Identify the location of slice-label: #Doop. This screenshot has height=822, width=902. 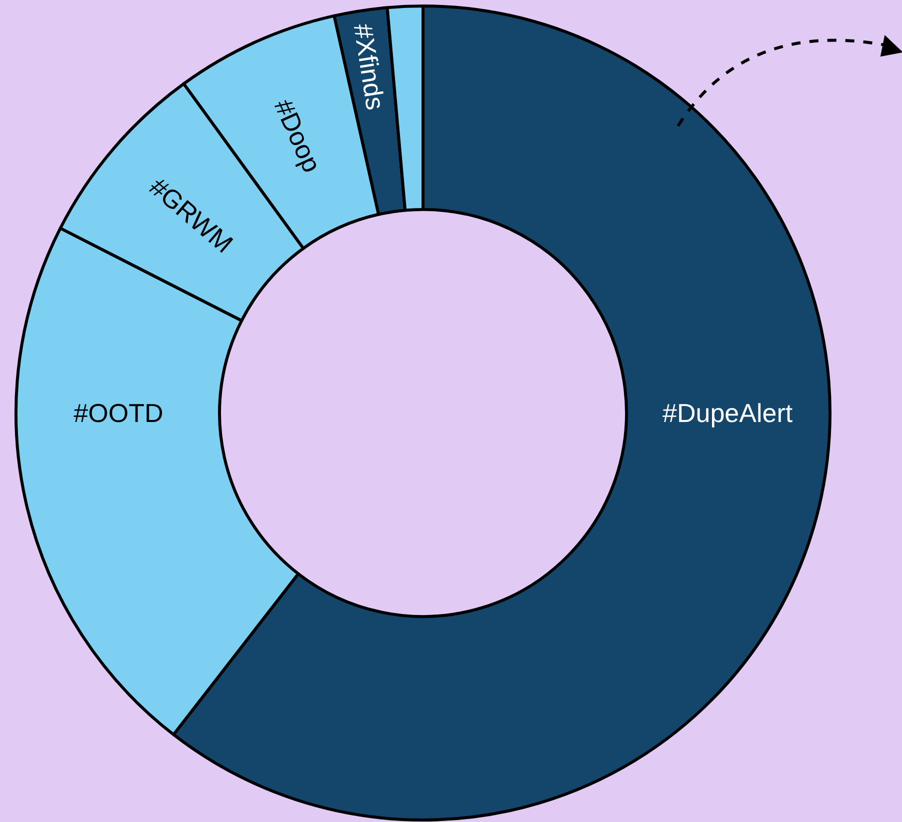
(298, 135).